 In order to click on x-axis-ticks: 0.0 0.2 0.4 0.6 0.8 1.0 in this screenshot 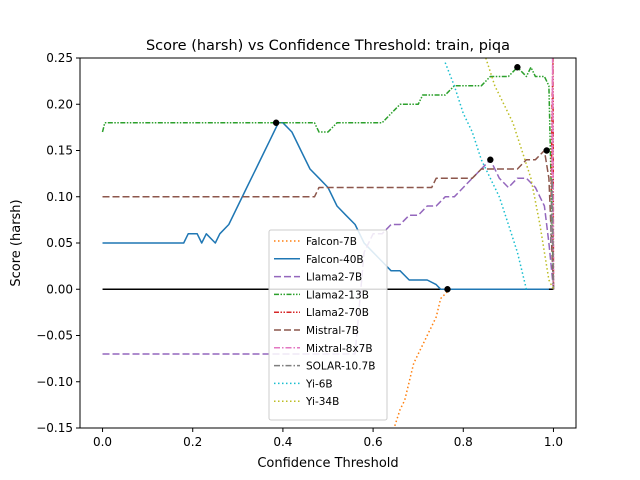, I will do `click(328, 438)`.